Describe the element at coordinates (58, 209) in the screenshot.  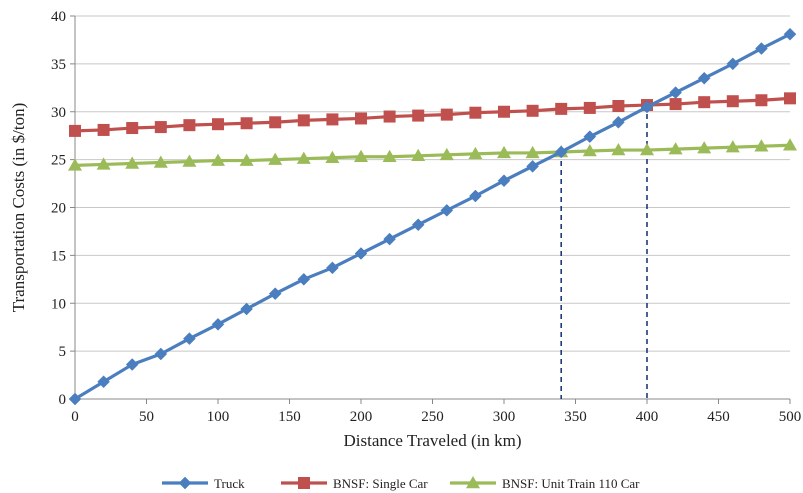
I see `y-tick-label-20: 20` at that location.